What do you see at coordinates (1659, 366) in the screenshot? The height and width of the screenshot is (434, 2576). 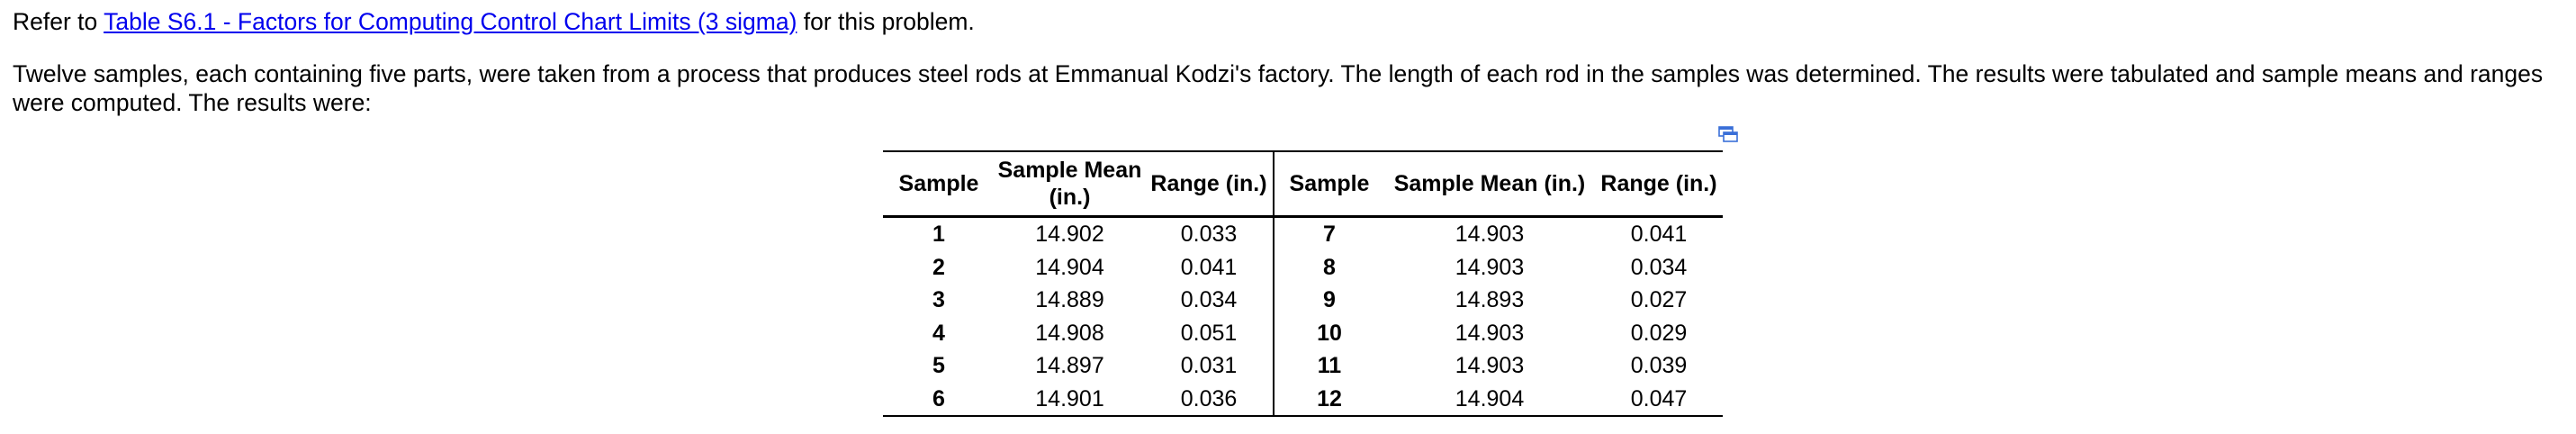 I see `sample-range: 0.039` at bounding box center [1659, 366].